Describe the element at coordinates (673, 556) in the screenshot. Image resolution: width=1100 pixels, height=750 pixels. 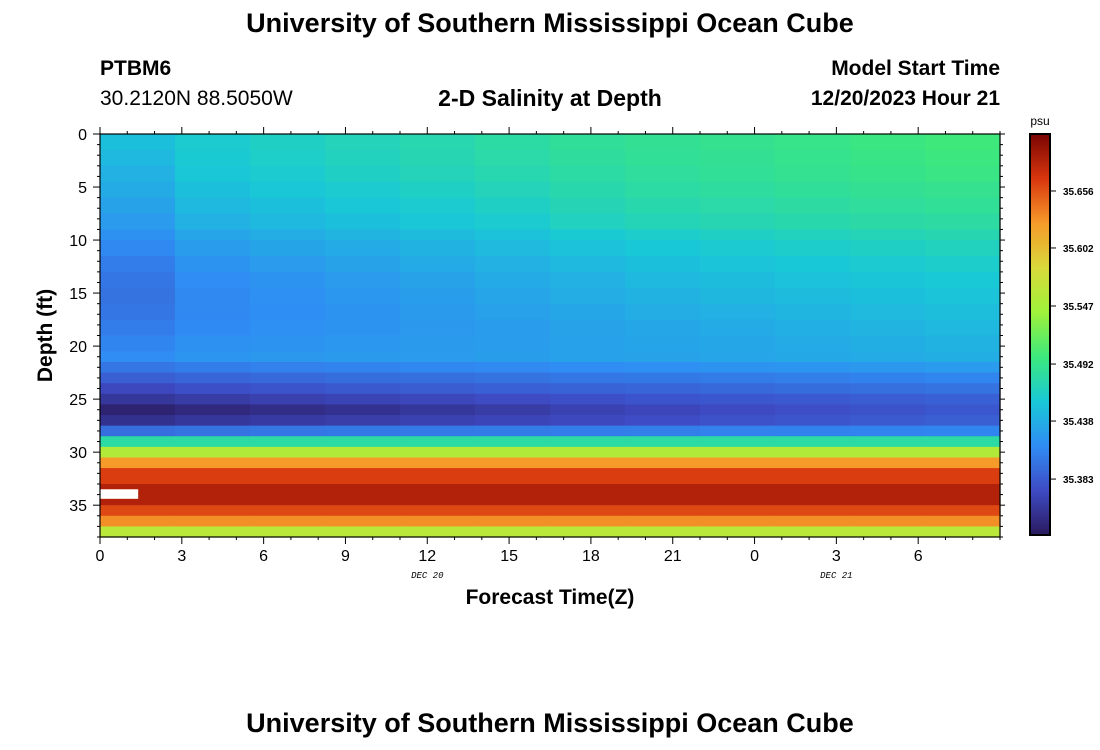
I see `x-tick-label: 21` at that location.